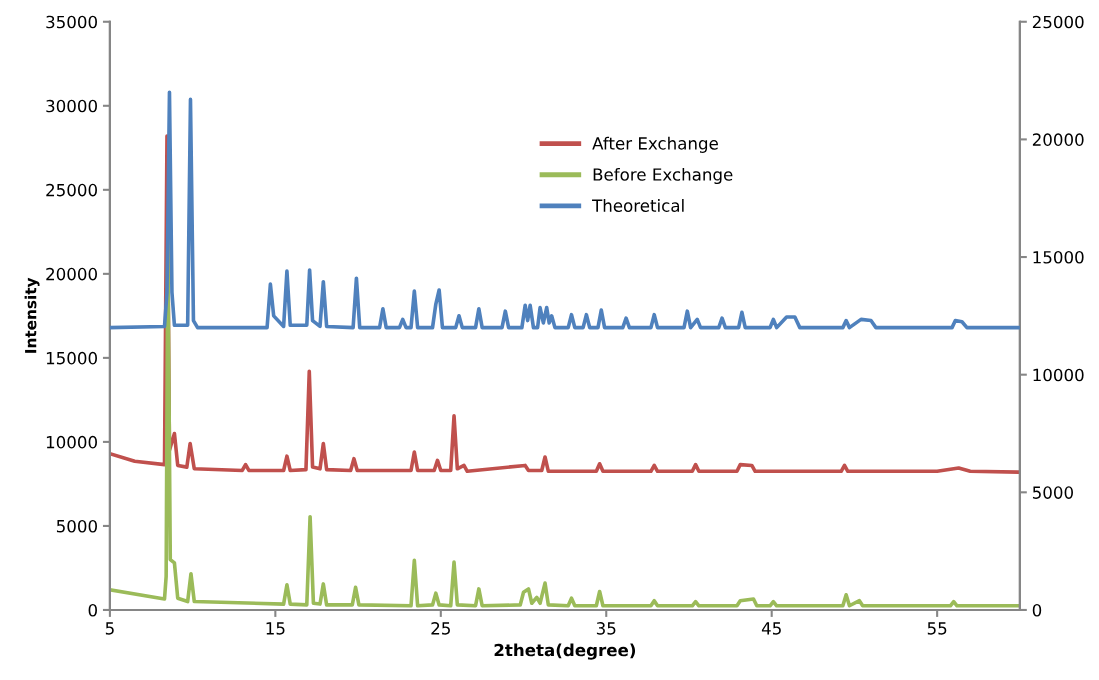 This screenshot has height=680, width=1099. I want to click on y2-tick-label: 10000, so click(1058, 375).